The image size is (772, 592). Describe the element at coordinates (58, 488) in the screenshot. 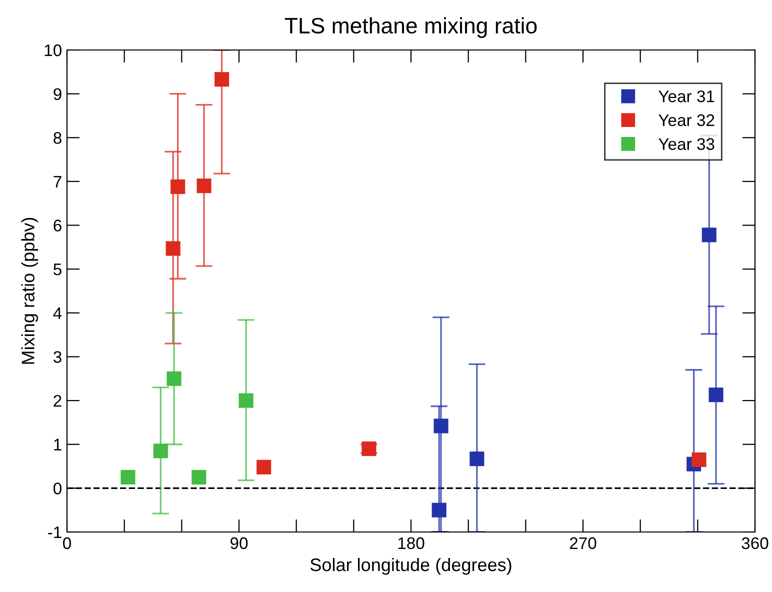

I see `y-tick-label: 0` at that location.